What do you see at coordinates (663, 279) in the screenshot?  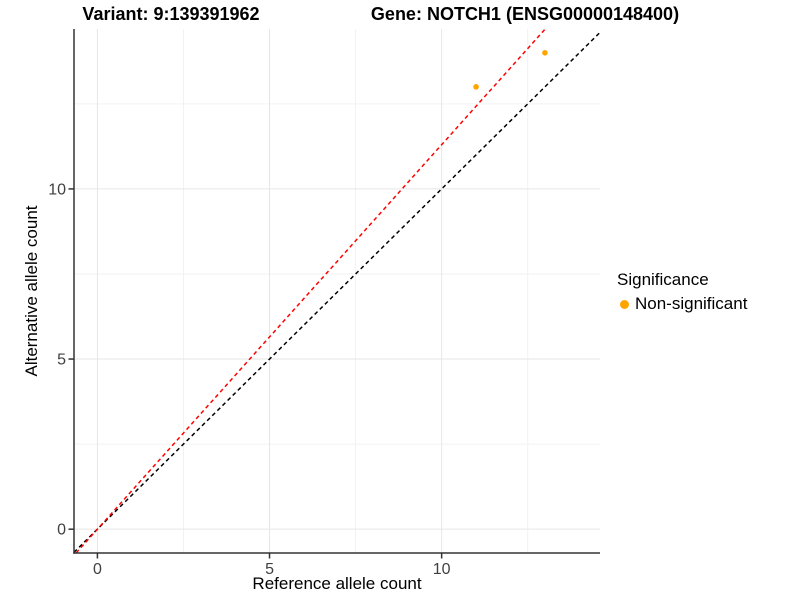 I see `legend-title: Significance` at bounding box center [663, 279].